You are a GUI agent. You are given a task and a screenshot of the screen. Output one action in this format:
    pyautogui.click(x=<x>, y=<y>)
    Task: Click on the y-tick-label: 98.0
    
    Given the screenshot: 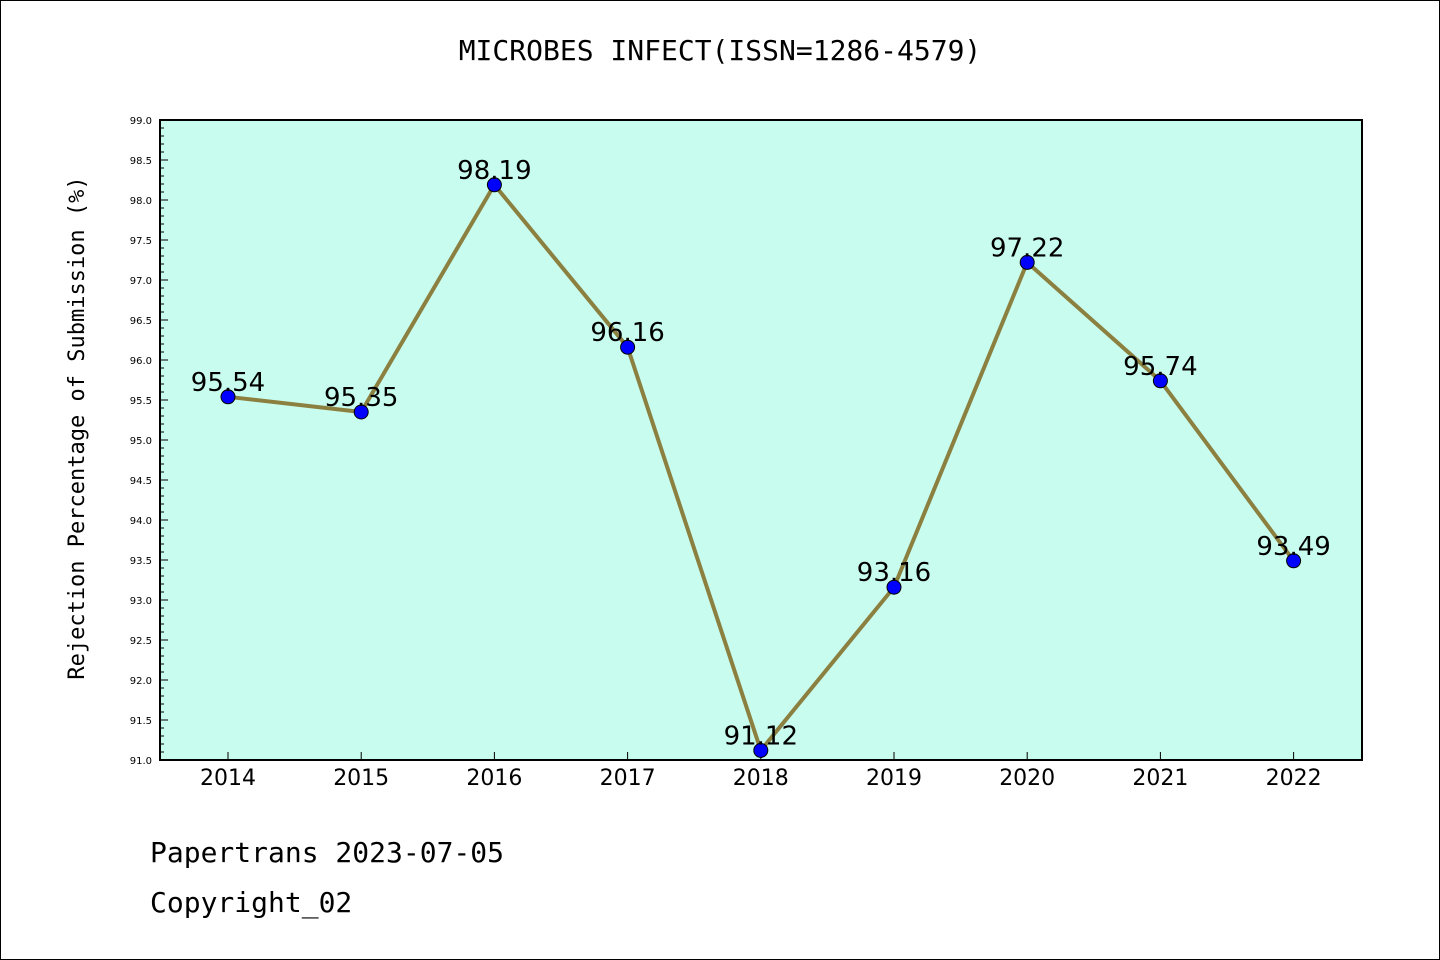 What is the action you would take?
    pyautogui.click(x=141, y=201)
    